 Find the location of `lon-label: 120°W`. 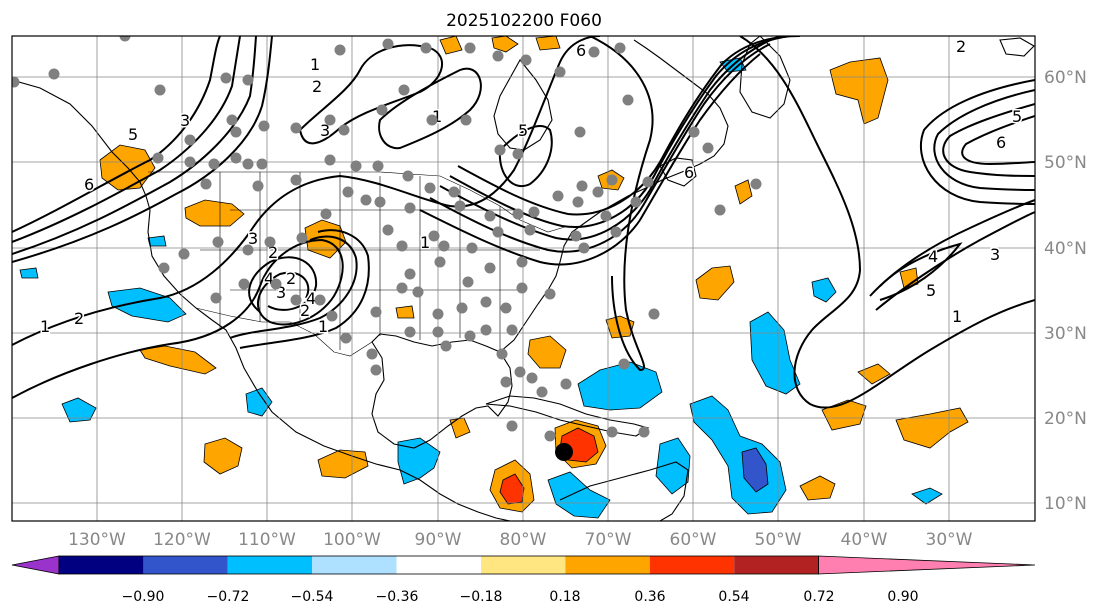

lon-label: 120°W is located at coordinates (182, 540).